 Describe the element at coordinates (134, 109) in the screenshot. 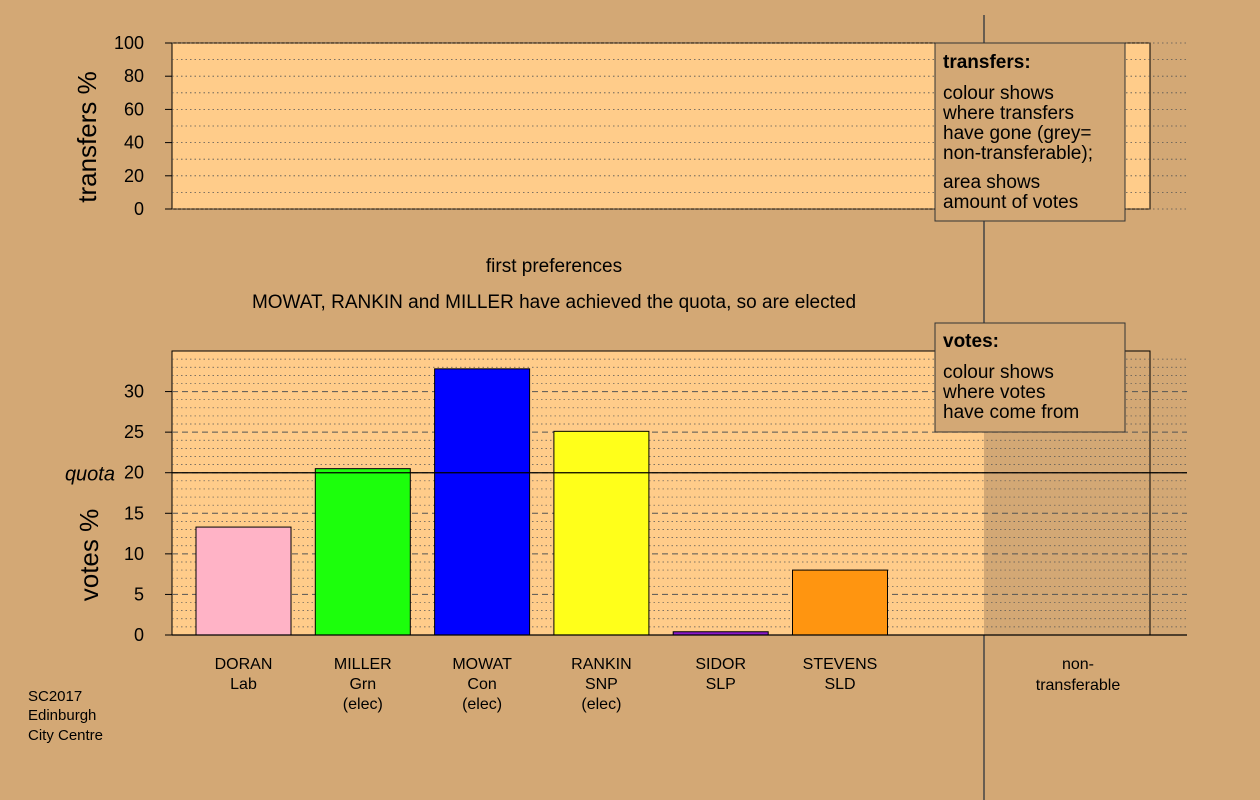

I see `y-tick-label: 60` at that location.